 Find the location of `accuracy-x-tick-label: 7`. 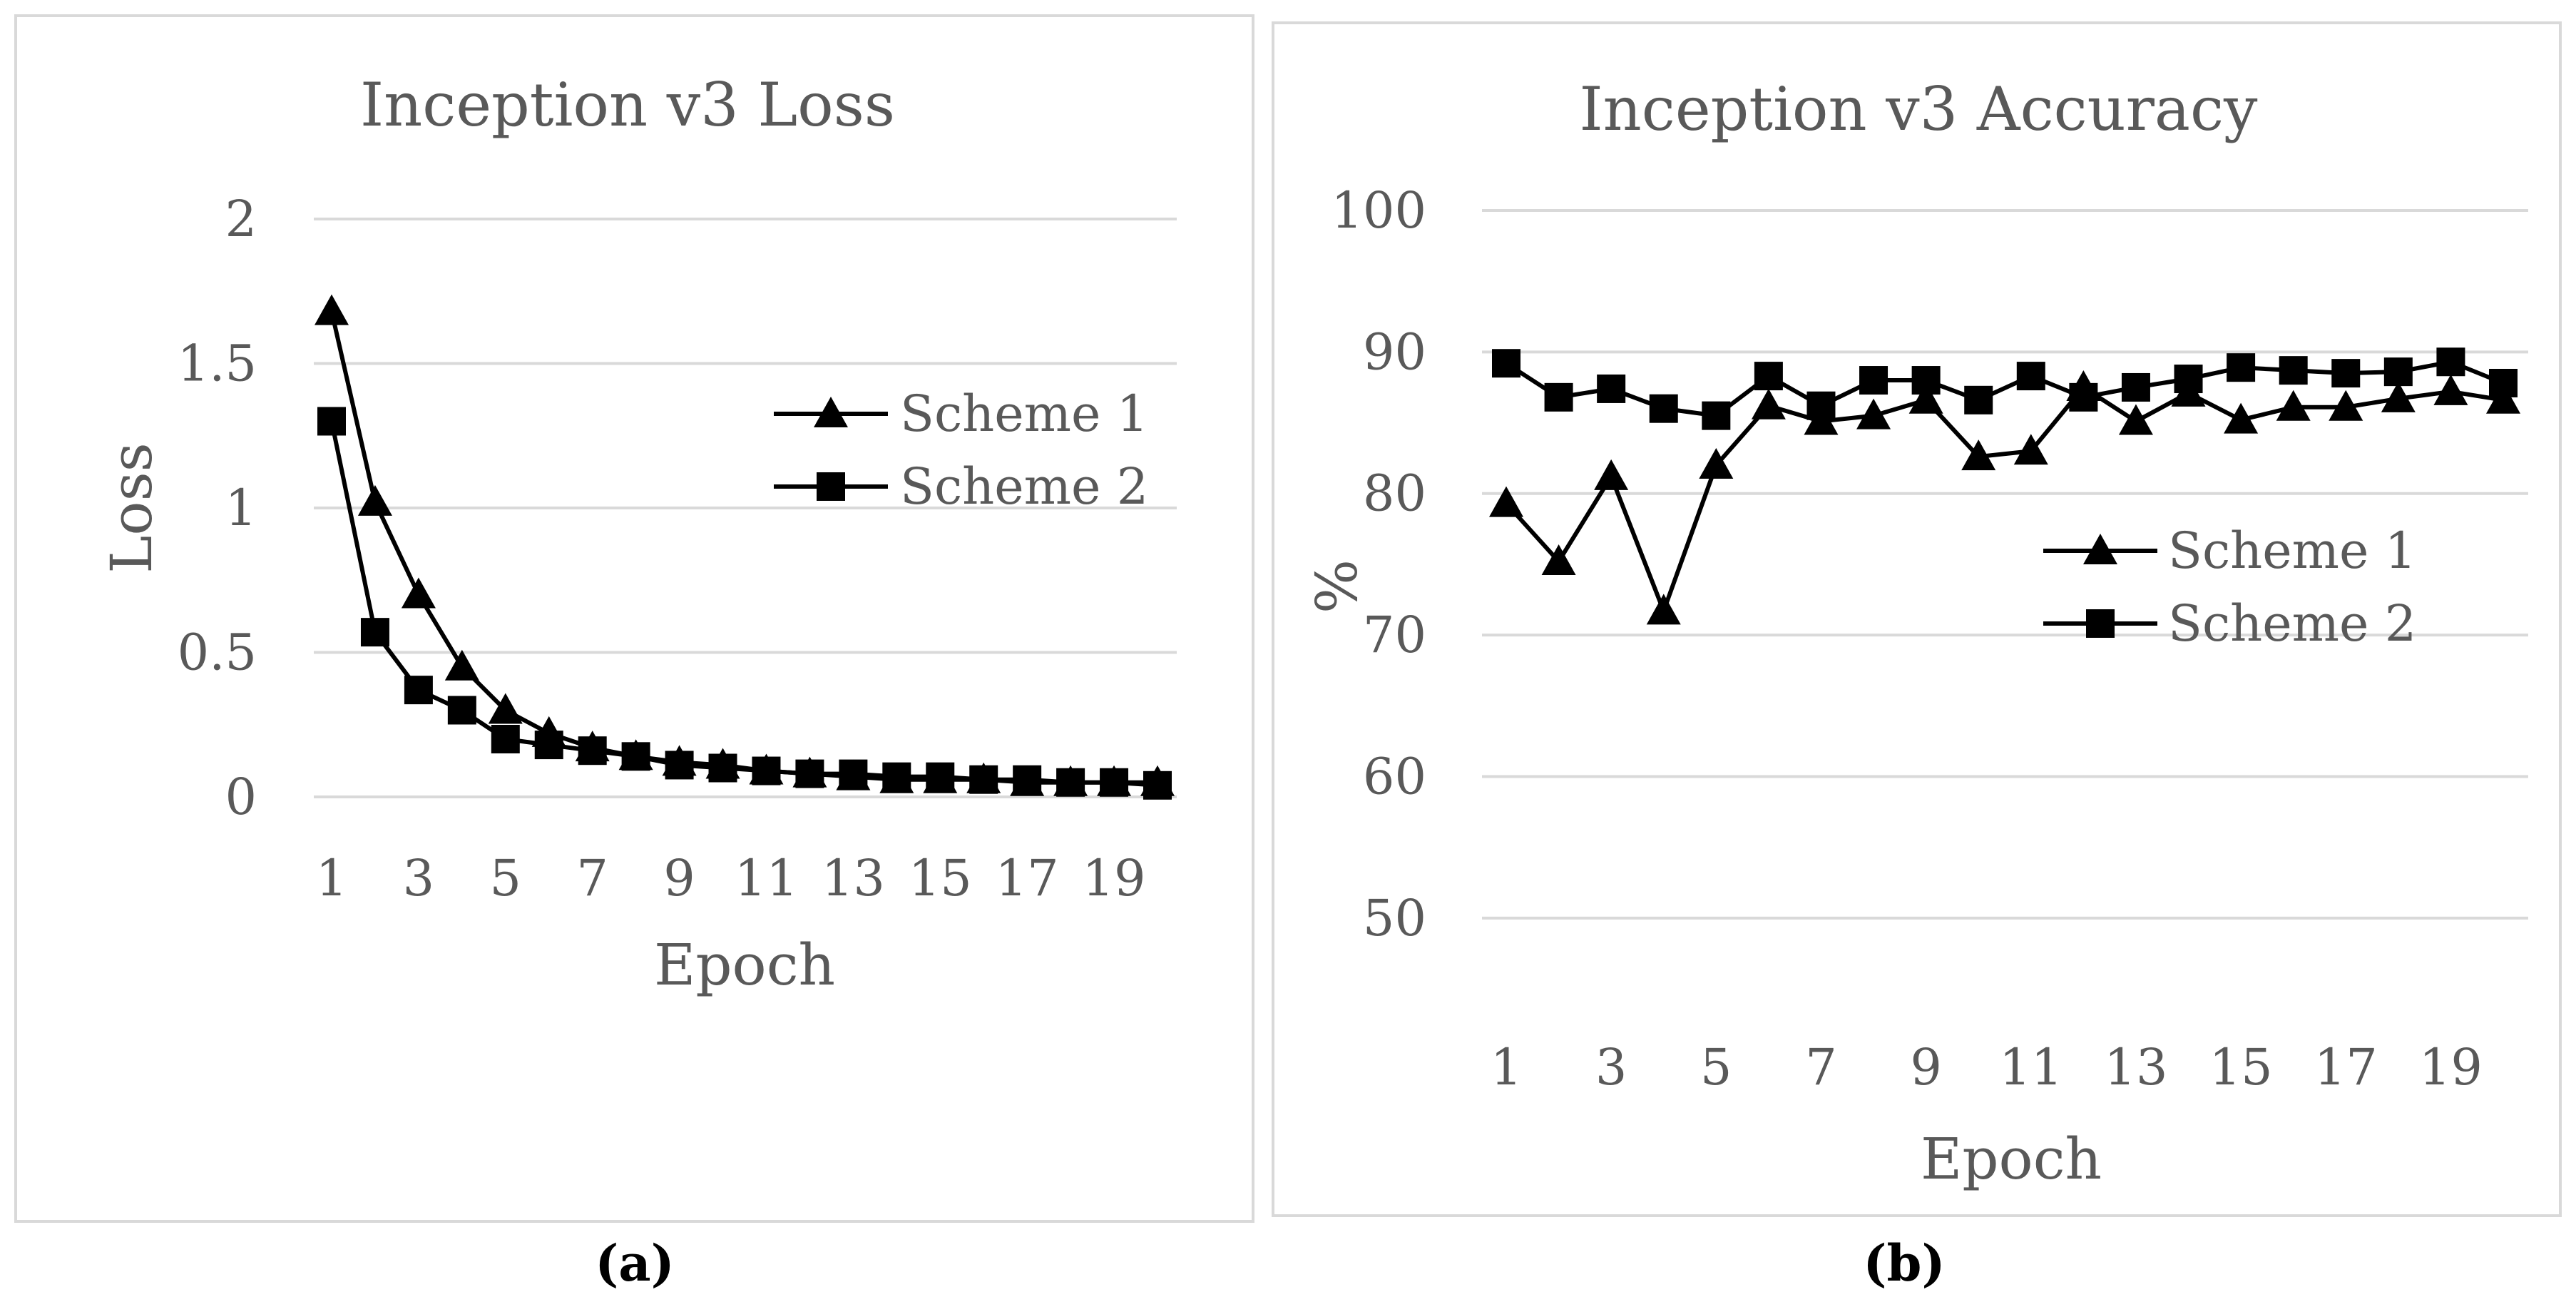

accuracy-x-tick-label: 7 is located at coordinates (1821, 1067).